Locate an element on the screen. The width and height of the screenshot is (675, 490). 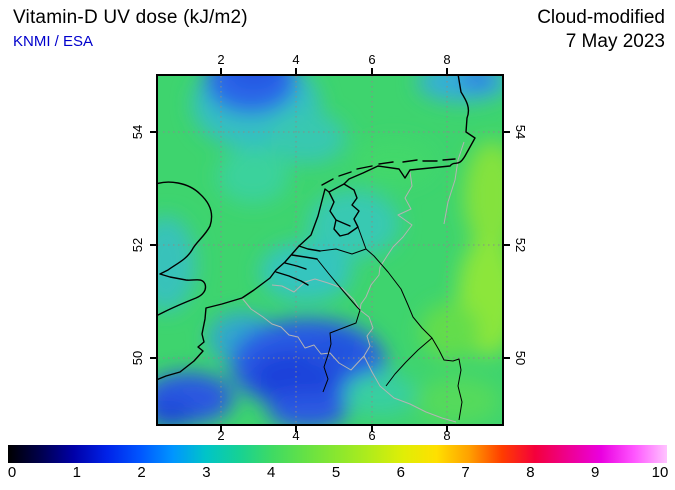
lon-label-bottom: 4 is located at coordinates (296, 435).